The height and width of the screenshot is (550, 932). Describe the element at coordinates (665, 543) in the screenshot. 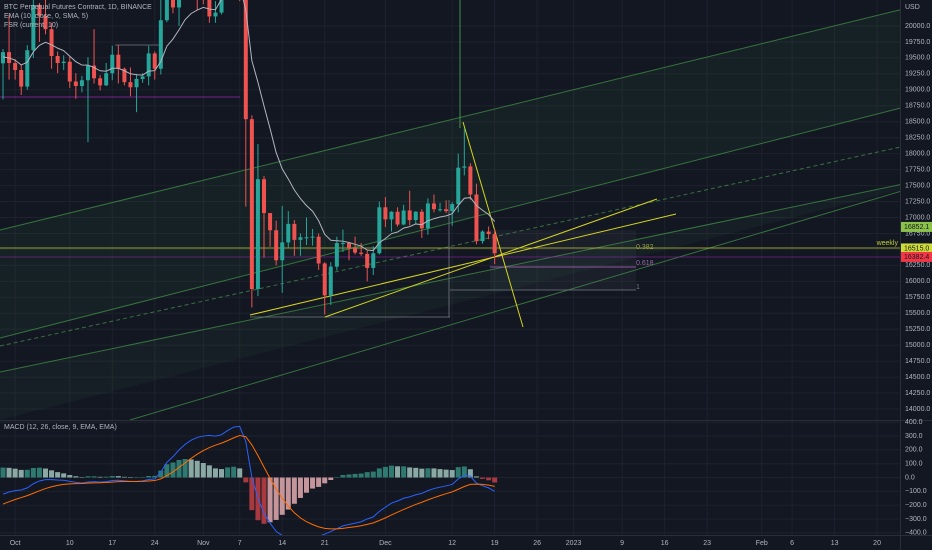

I see `x-tick-label: 16` at that location.